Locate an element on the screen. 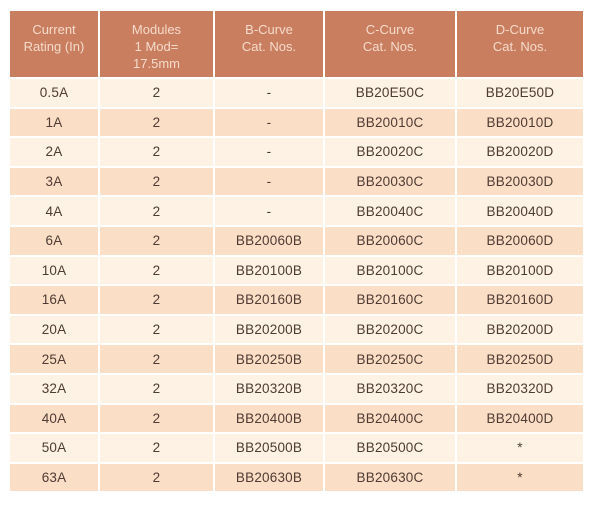 Image resolution: width=603 pixels, height=514 pixels. table-row: 25A 2 BB20250B BB20250C BB20250D is located at coordinates (296, 359).